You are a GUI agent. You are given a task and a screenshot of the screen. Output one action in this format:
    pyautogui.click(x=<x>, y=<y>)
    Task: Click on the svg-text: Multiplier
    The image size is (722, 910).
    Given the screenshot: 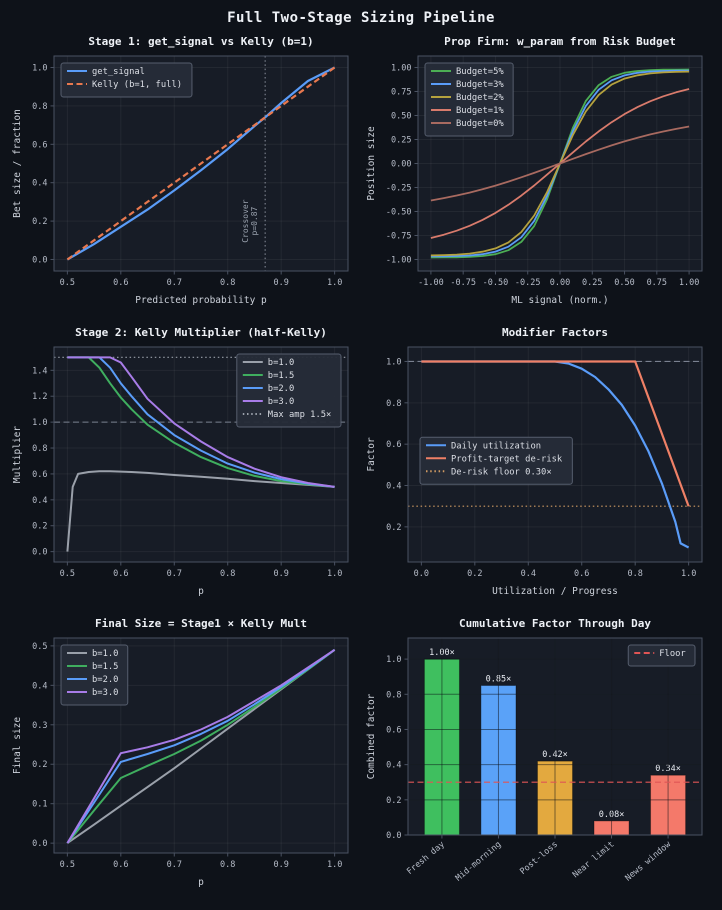 What is the action you would take?
    pyautogui.click(x=17, y=454)
    